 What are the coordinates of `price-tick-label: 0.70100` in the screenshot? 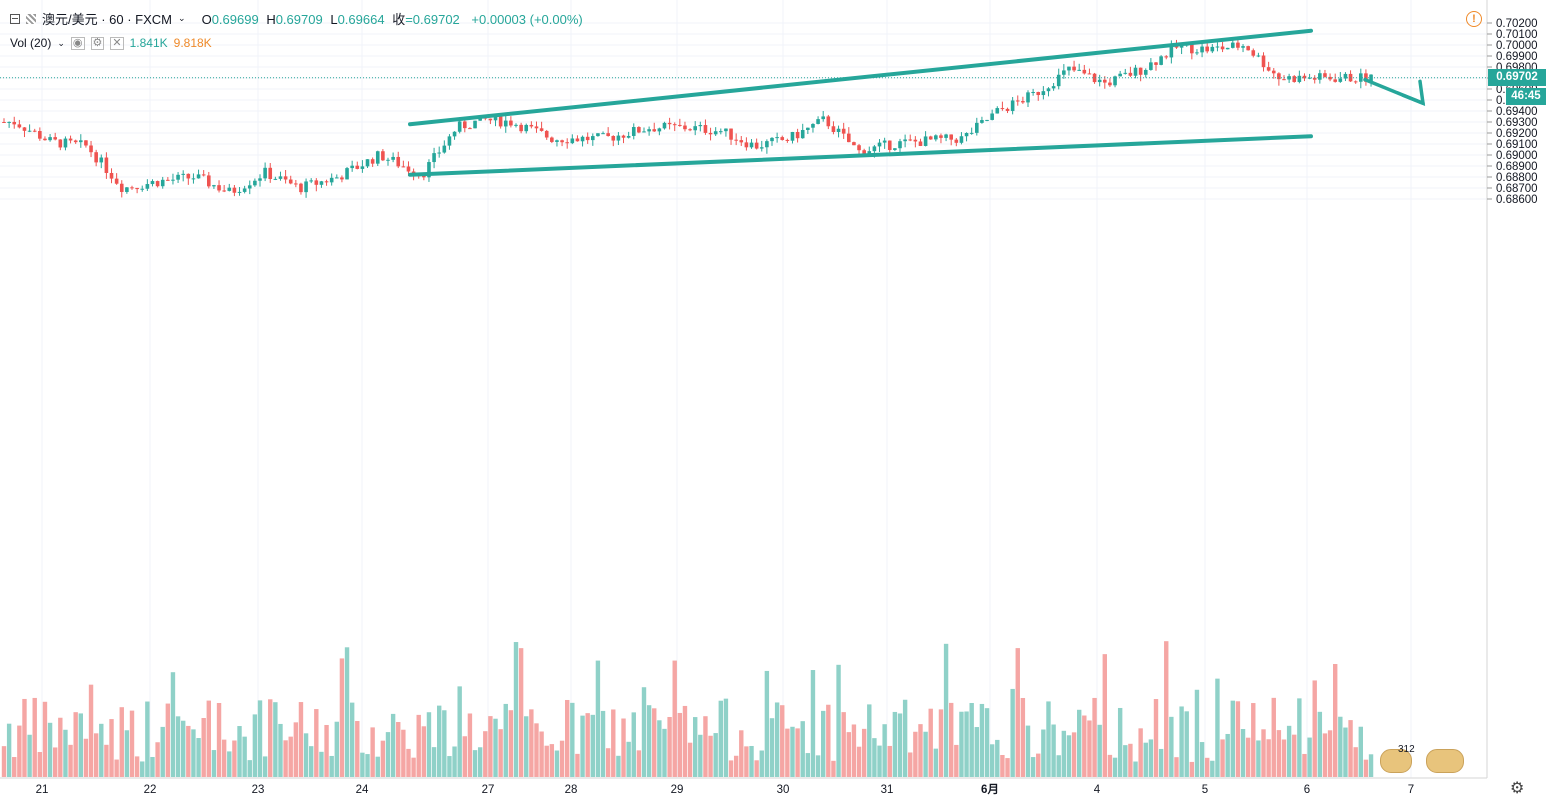 It's located at (1517, 35).